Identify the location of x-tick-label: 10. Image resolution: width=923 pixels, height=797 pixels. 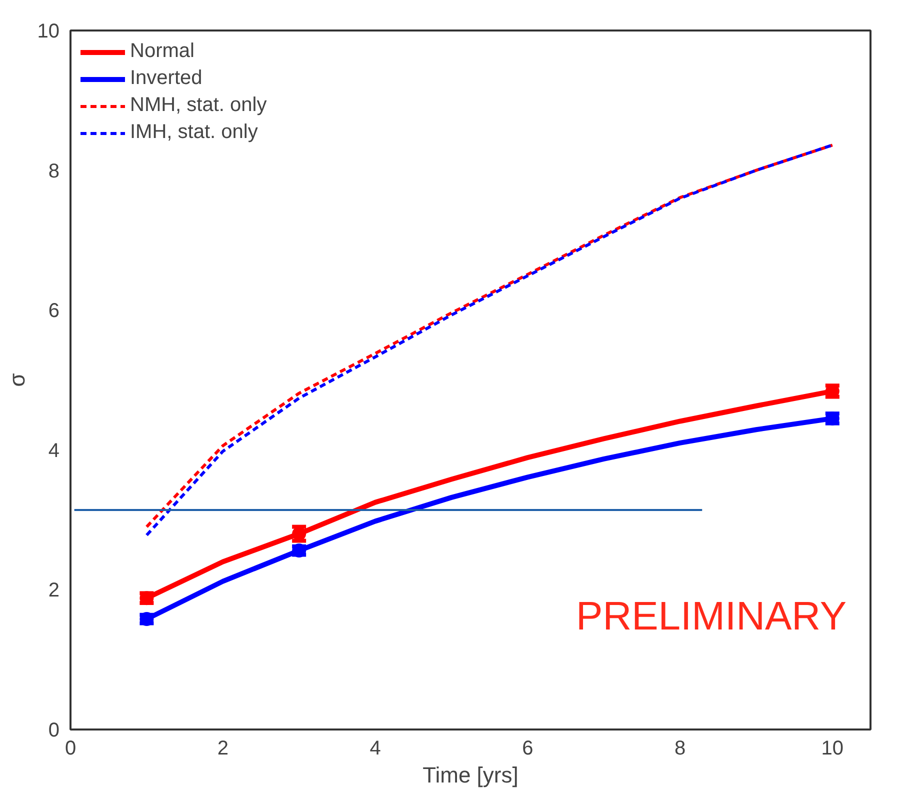
(832, 749).